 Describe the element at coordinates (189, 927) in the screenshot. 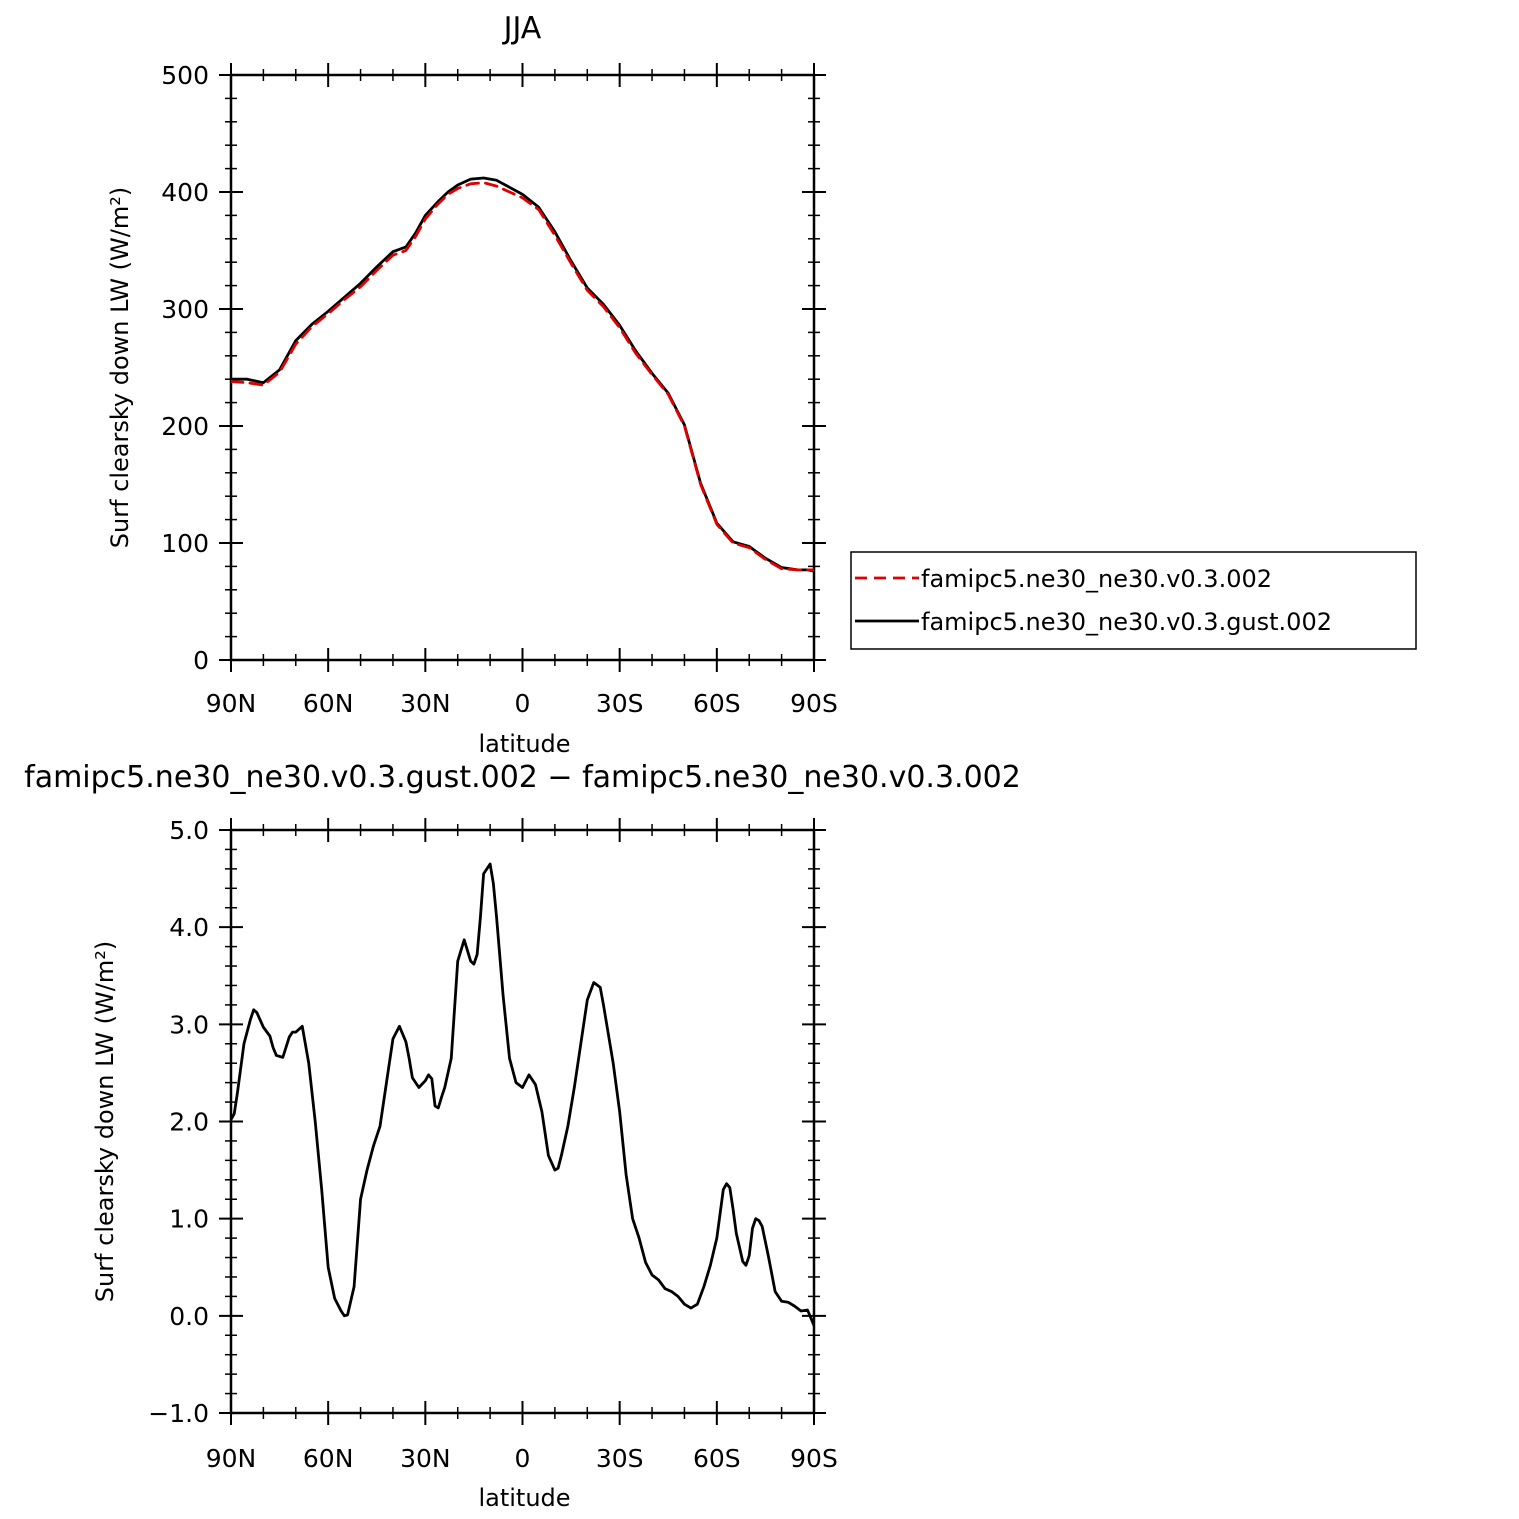

I see `y-tick-label: 4.0` at that location.